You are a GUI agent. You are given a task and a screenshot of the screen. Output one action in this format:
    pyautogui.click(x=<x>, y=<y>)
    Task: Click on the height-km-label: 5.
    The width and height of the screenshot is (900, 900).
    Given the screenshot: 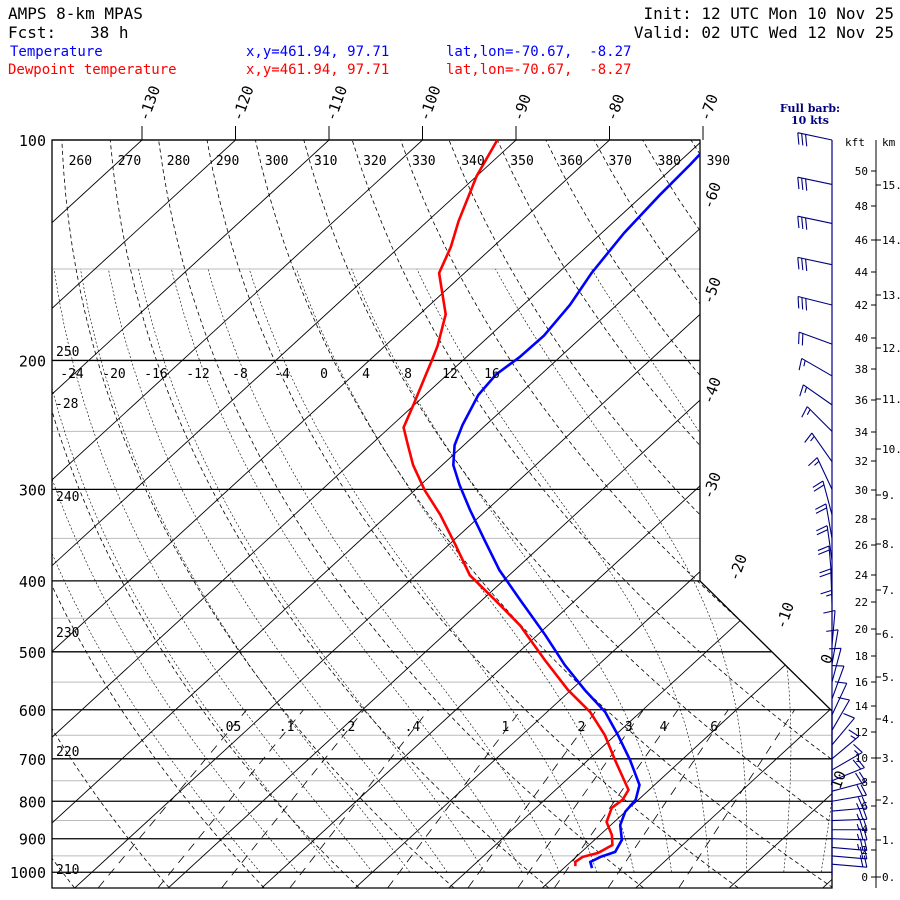 What is the action you would take?
    pyautogui.click(x=888, y=677)
    